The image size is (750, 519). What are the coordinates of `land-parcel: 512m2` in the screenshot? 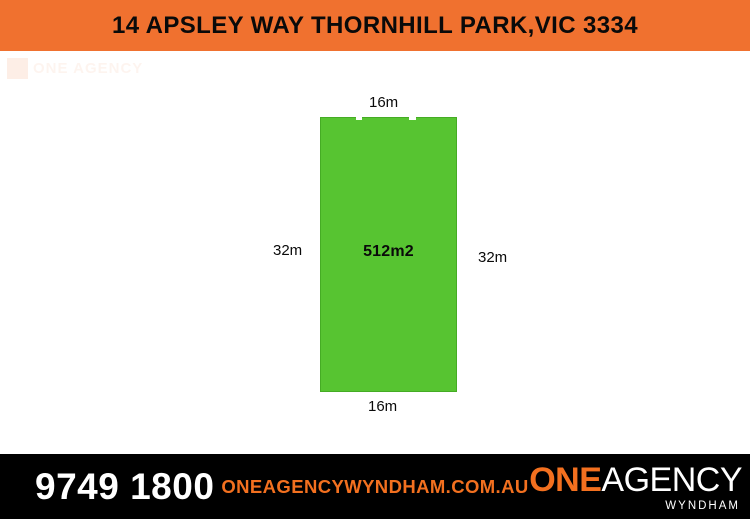 It's located at (388, 254).